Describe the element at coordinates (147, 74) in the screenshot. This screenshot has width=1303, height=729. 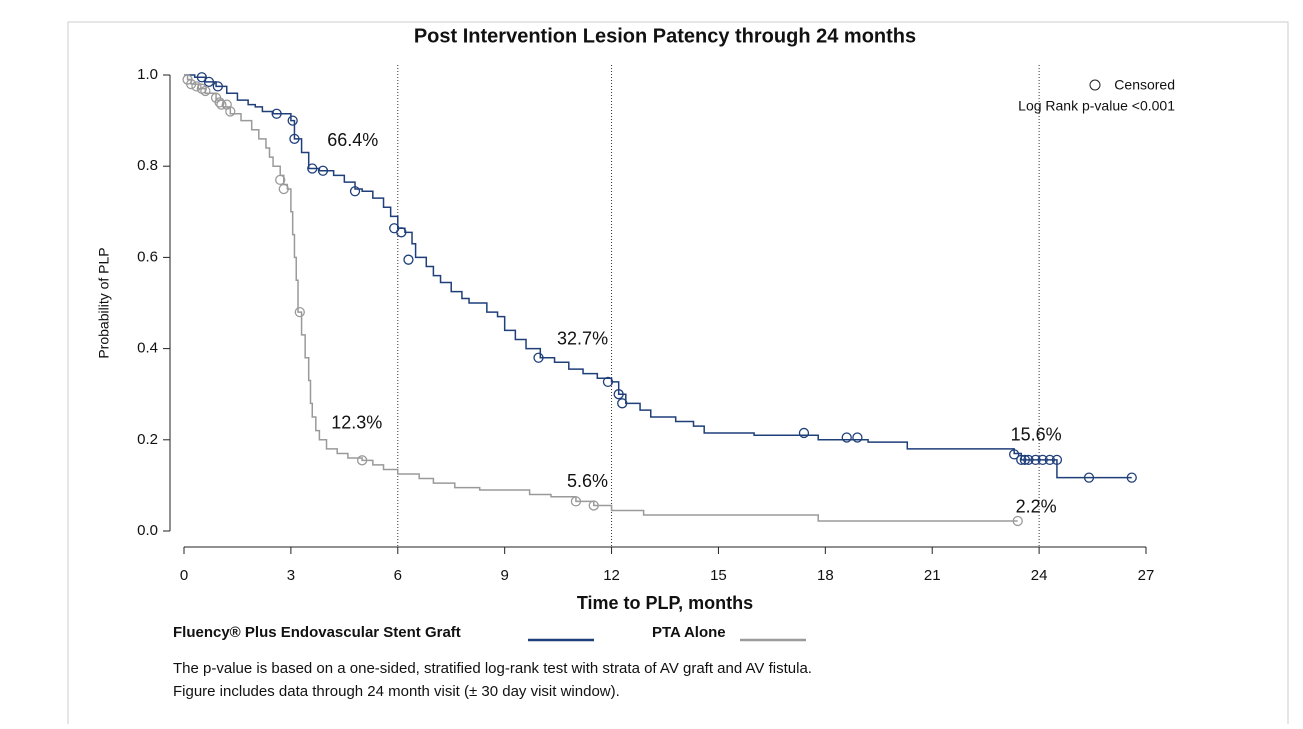
I see `y-tick-label: 1.0` at that location.